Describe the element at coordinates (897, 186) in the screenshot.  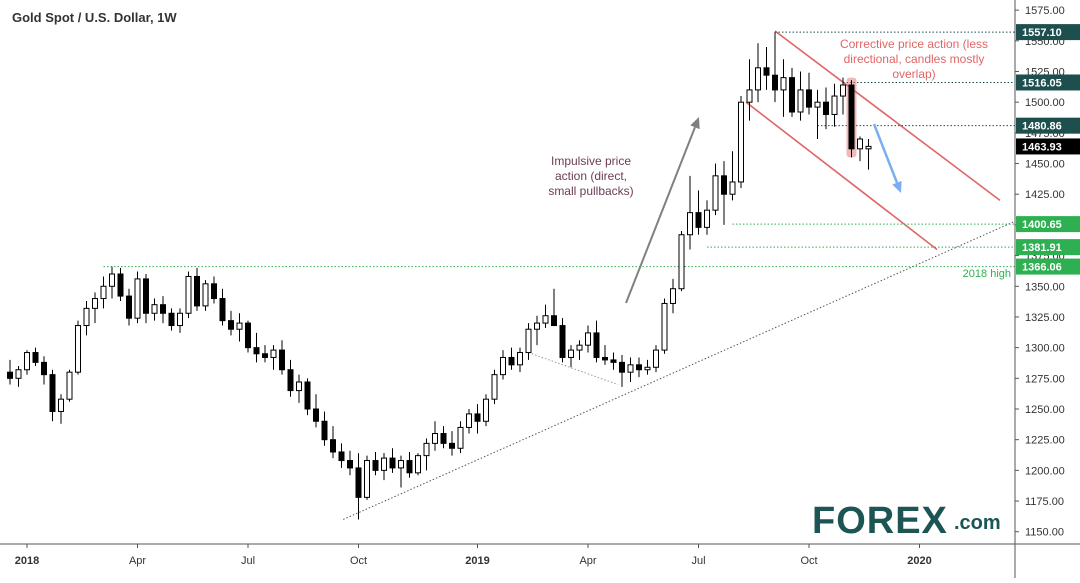
I see `downside-arrow-head` at that location.